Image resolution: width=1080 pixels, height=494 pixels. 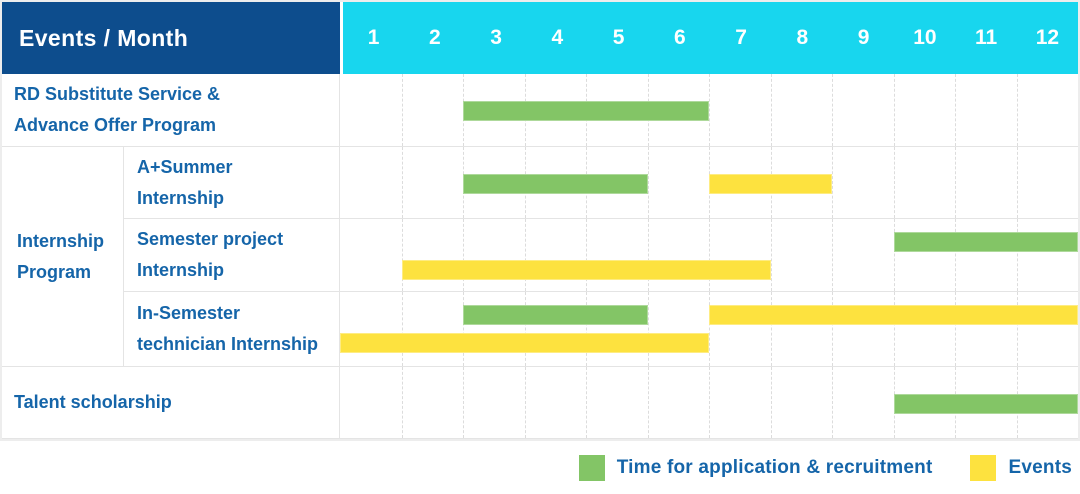 I want to click on month-header-cell: 3, so click(x=496, y=37).